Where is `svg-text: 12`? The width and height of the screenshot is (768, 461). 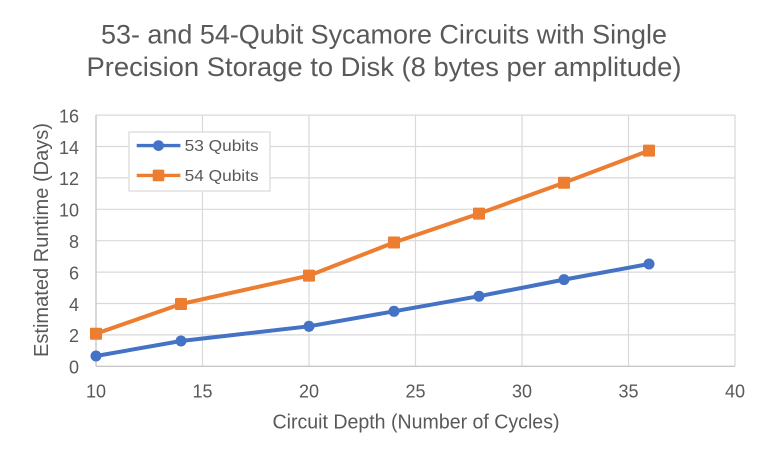
svg-text: 12 is located at coordinates (69, 179).